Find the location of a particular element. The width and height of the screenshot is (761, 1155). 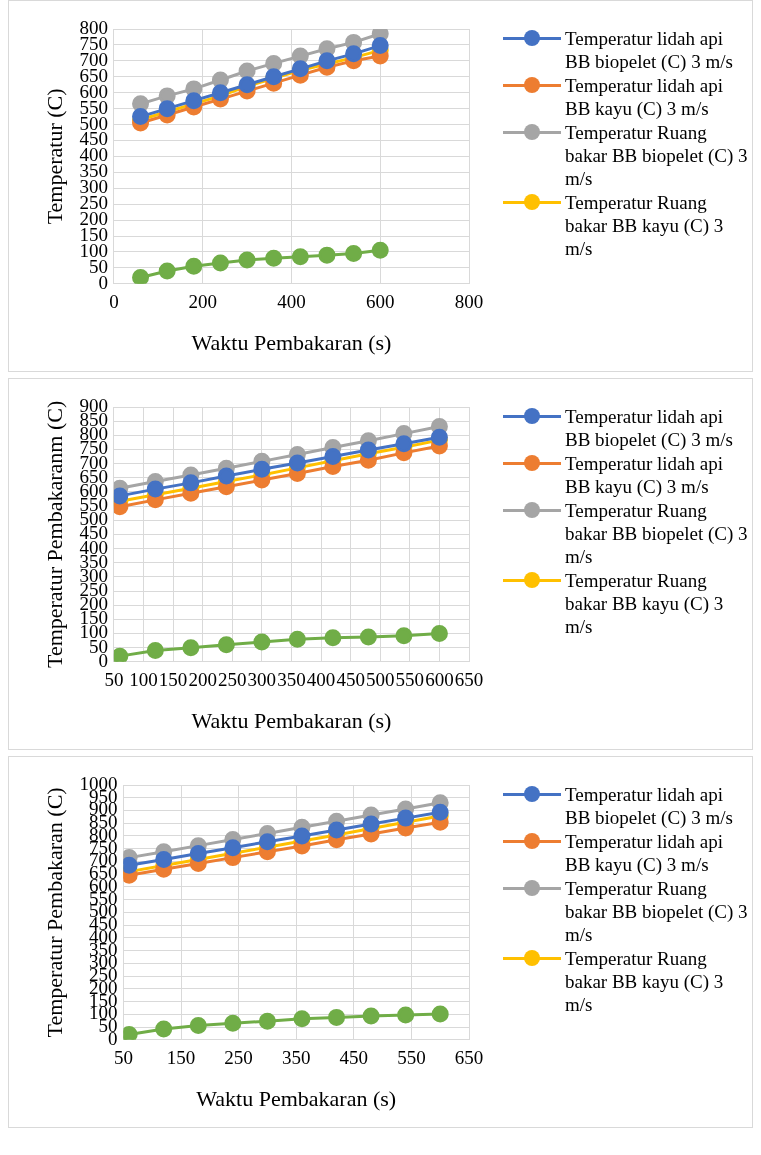

x-tick-label: 300 is located at coordinates (262, 680).